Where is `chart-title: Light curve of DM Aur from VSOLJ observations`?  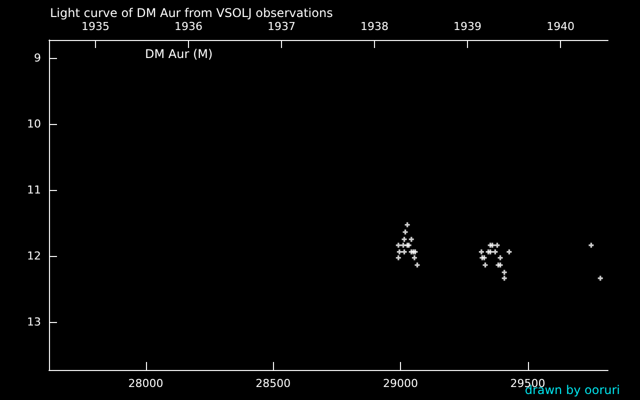
chart-title: Light curve of DM Aur from VSOLJ observations is located at coordinates (191, 13).